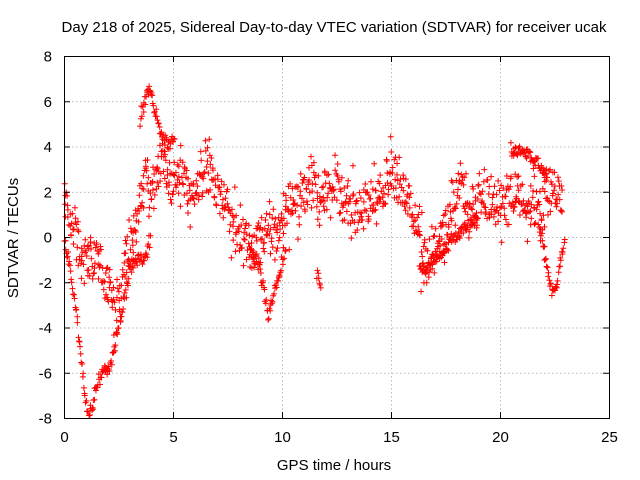  Describe the element at coordinates (173, 437) in the screenshot. I see `x-tick-label: 5` at that location.